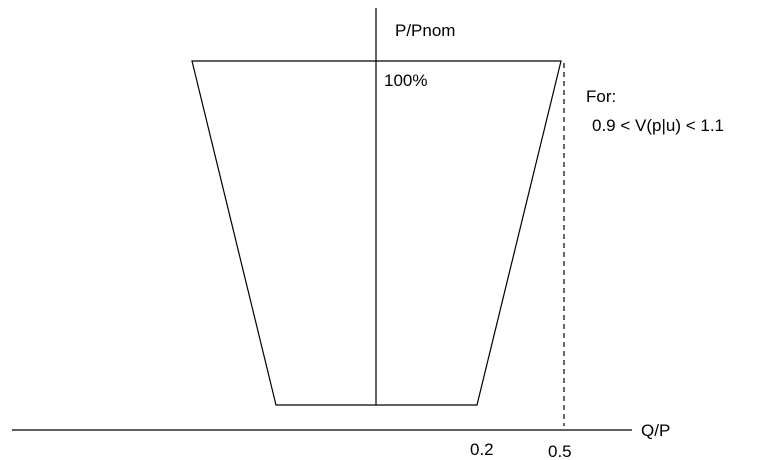 The height and width of the screenshot is (460, 767). I want to click on tick-label-0-2: 0.2, so click(482, 449).